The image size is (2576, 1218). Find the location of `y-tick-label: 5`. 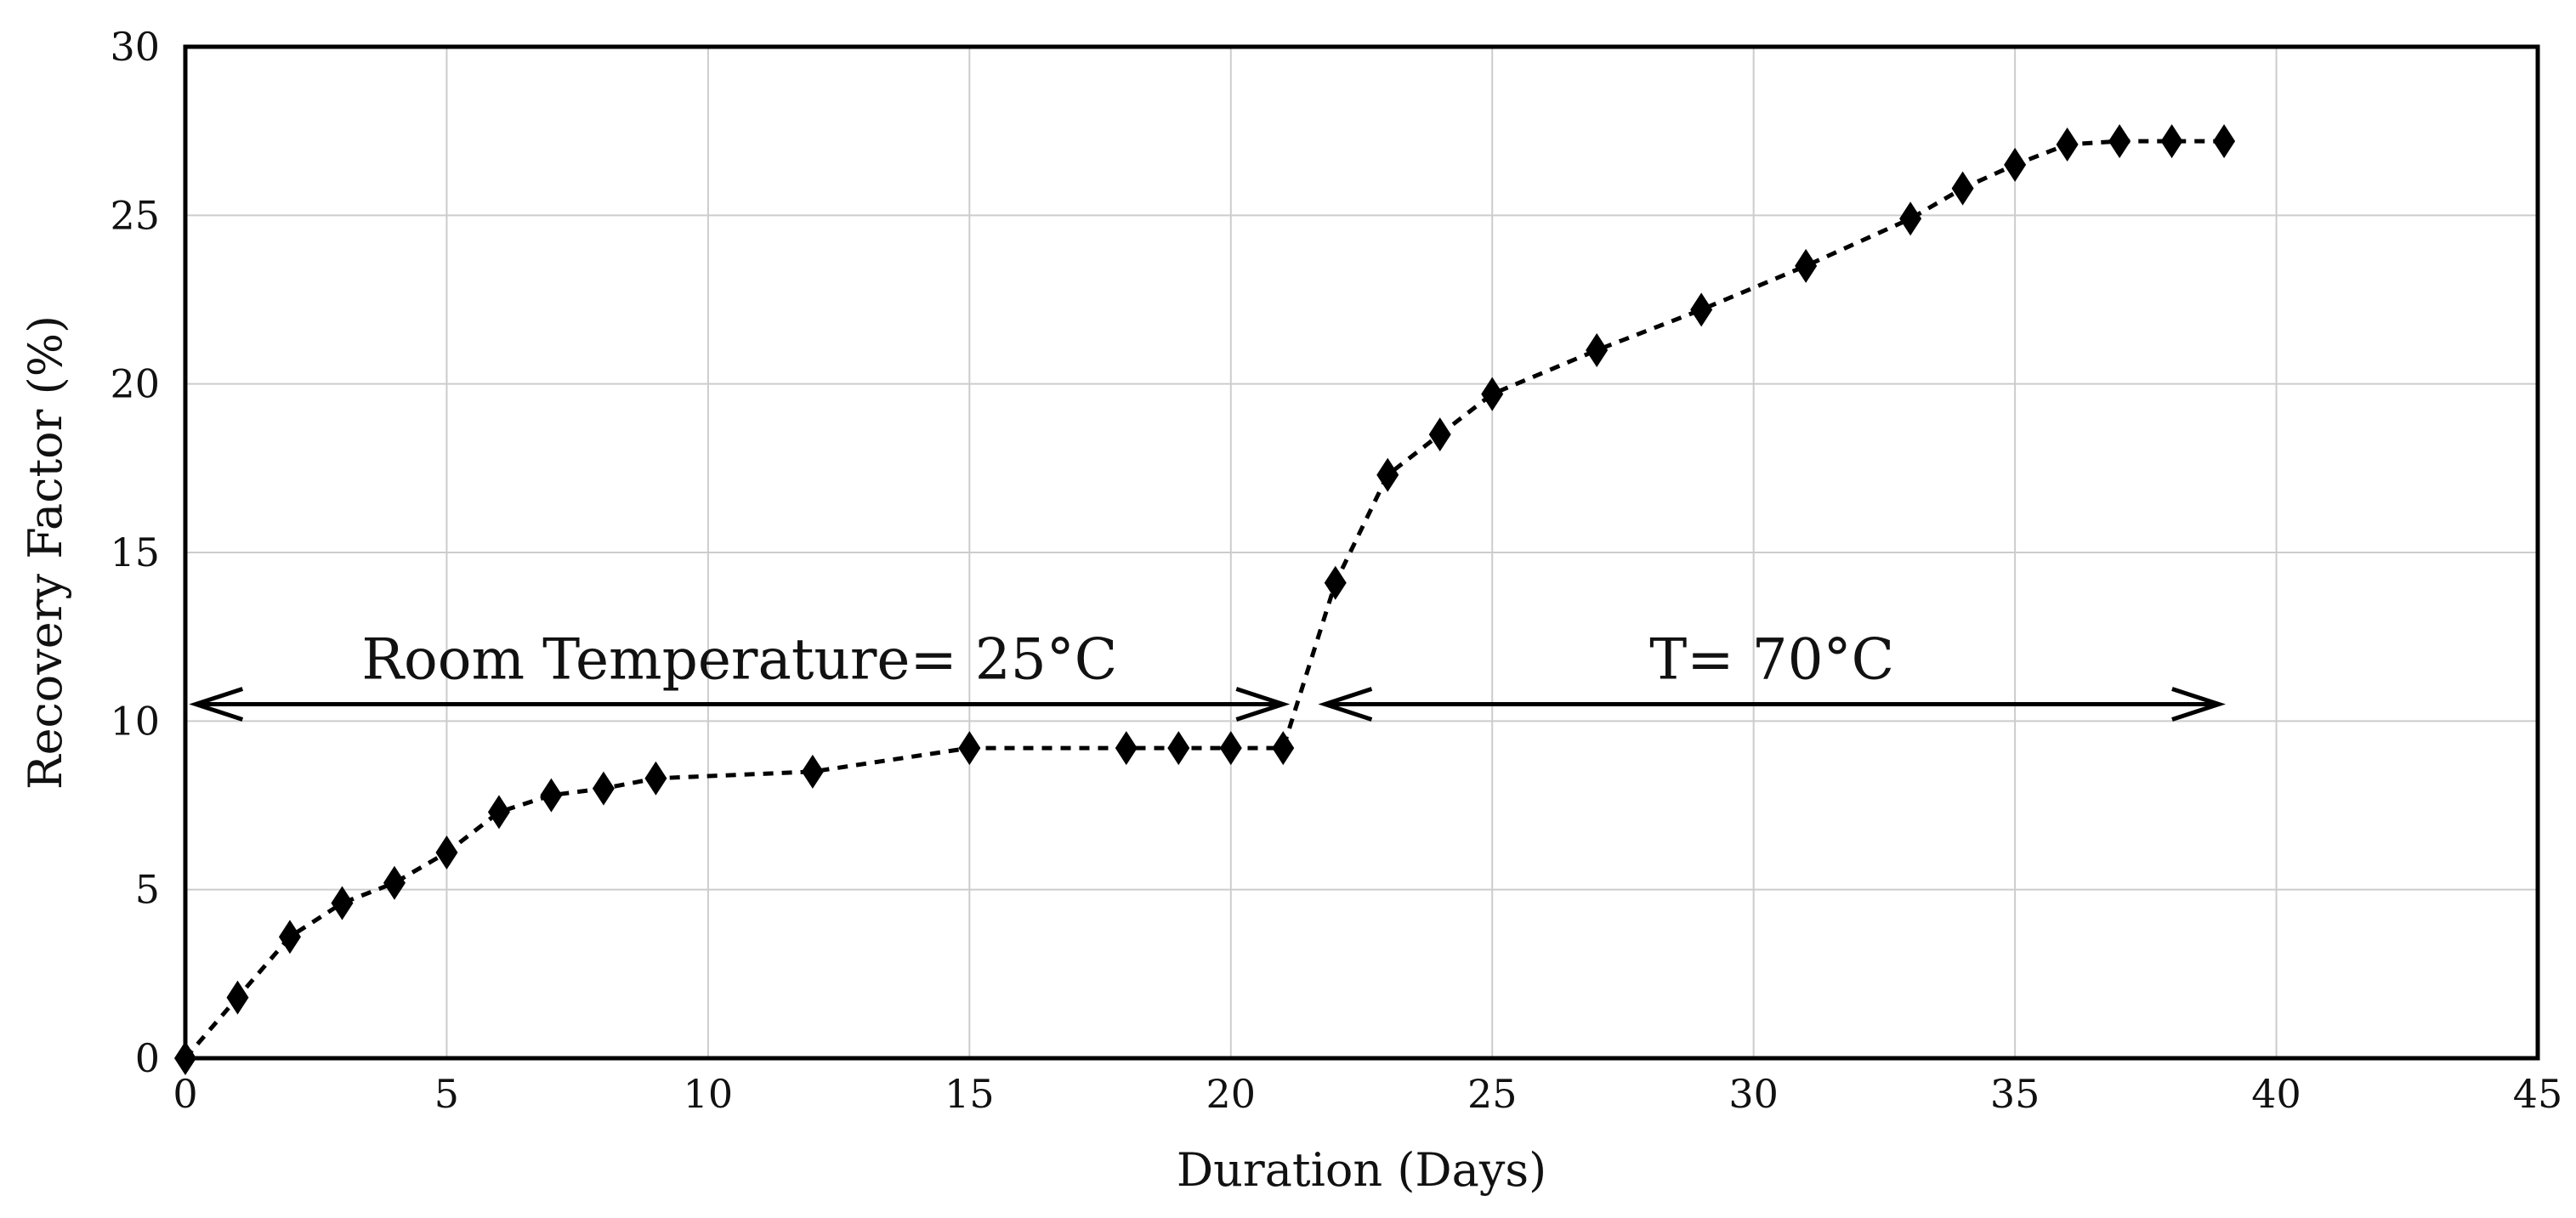

y-tick-label: 5 is located at coordinates (148, 890).